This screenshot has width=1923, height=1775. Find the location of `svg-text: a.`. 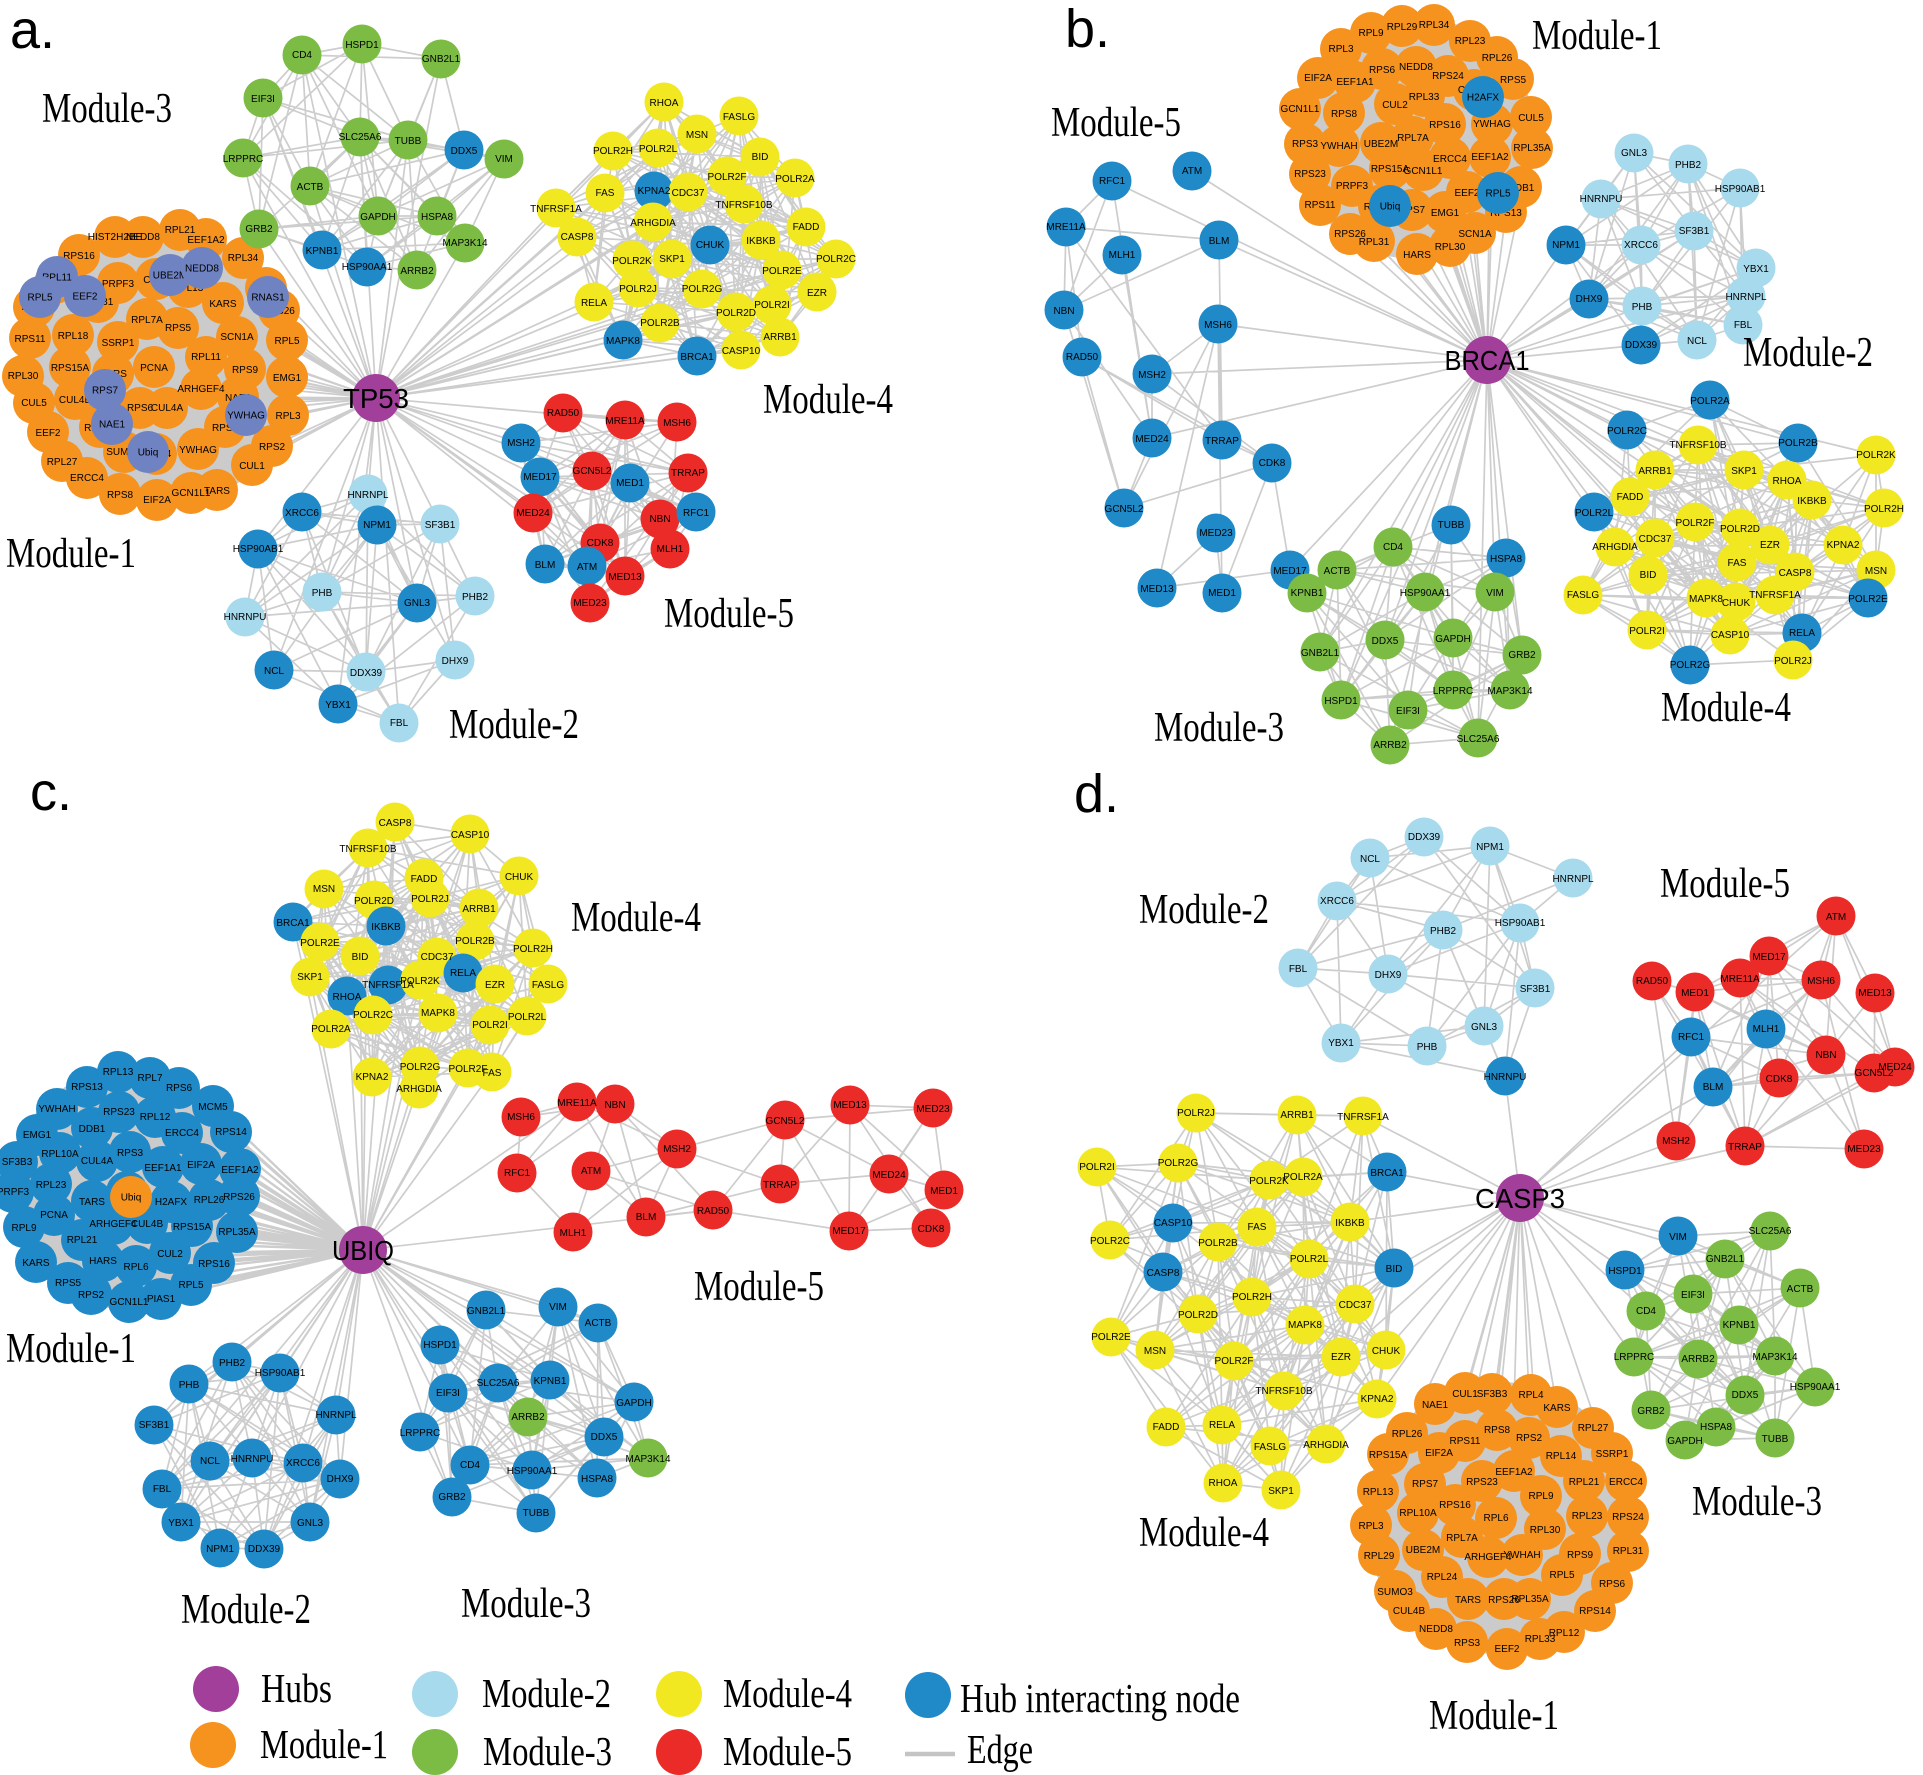

svg-text: a. is located at coordinates (32, 30).